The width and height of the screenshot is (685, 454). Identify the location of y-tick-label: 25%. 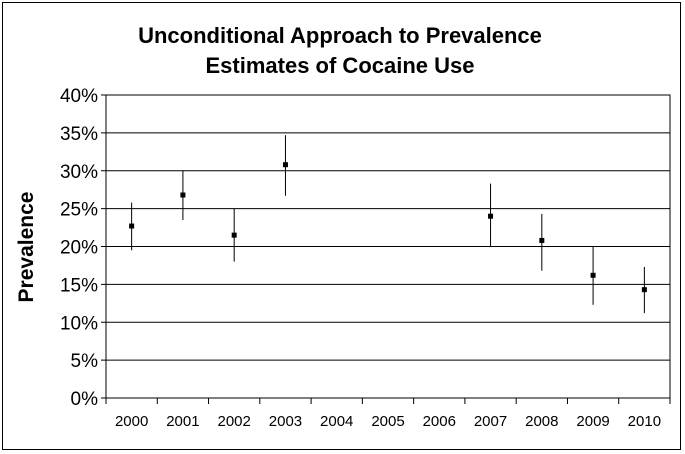
(79, 210).